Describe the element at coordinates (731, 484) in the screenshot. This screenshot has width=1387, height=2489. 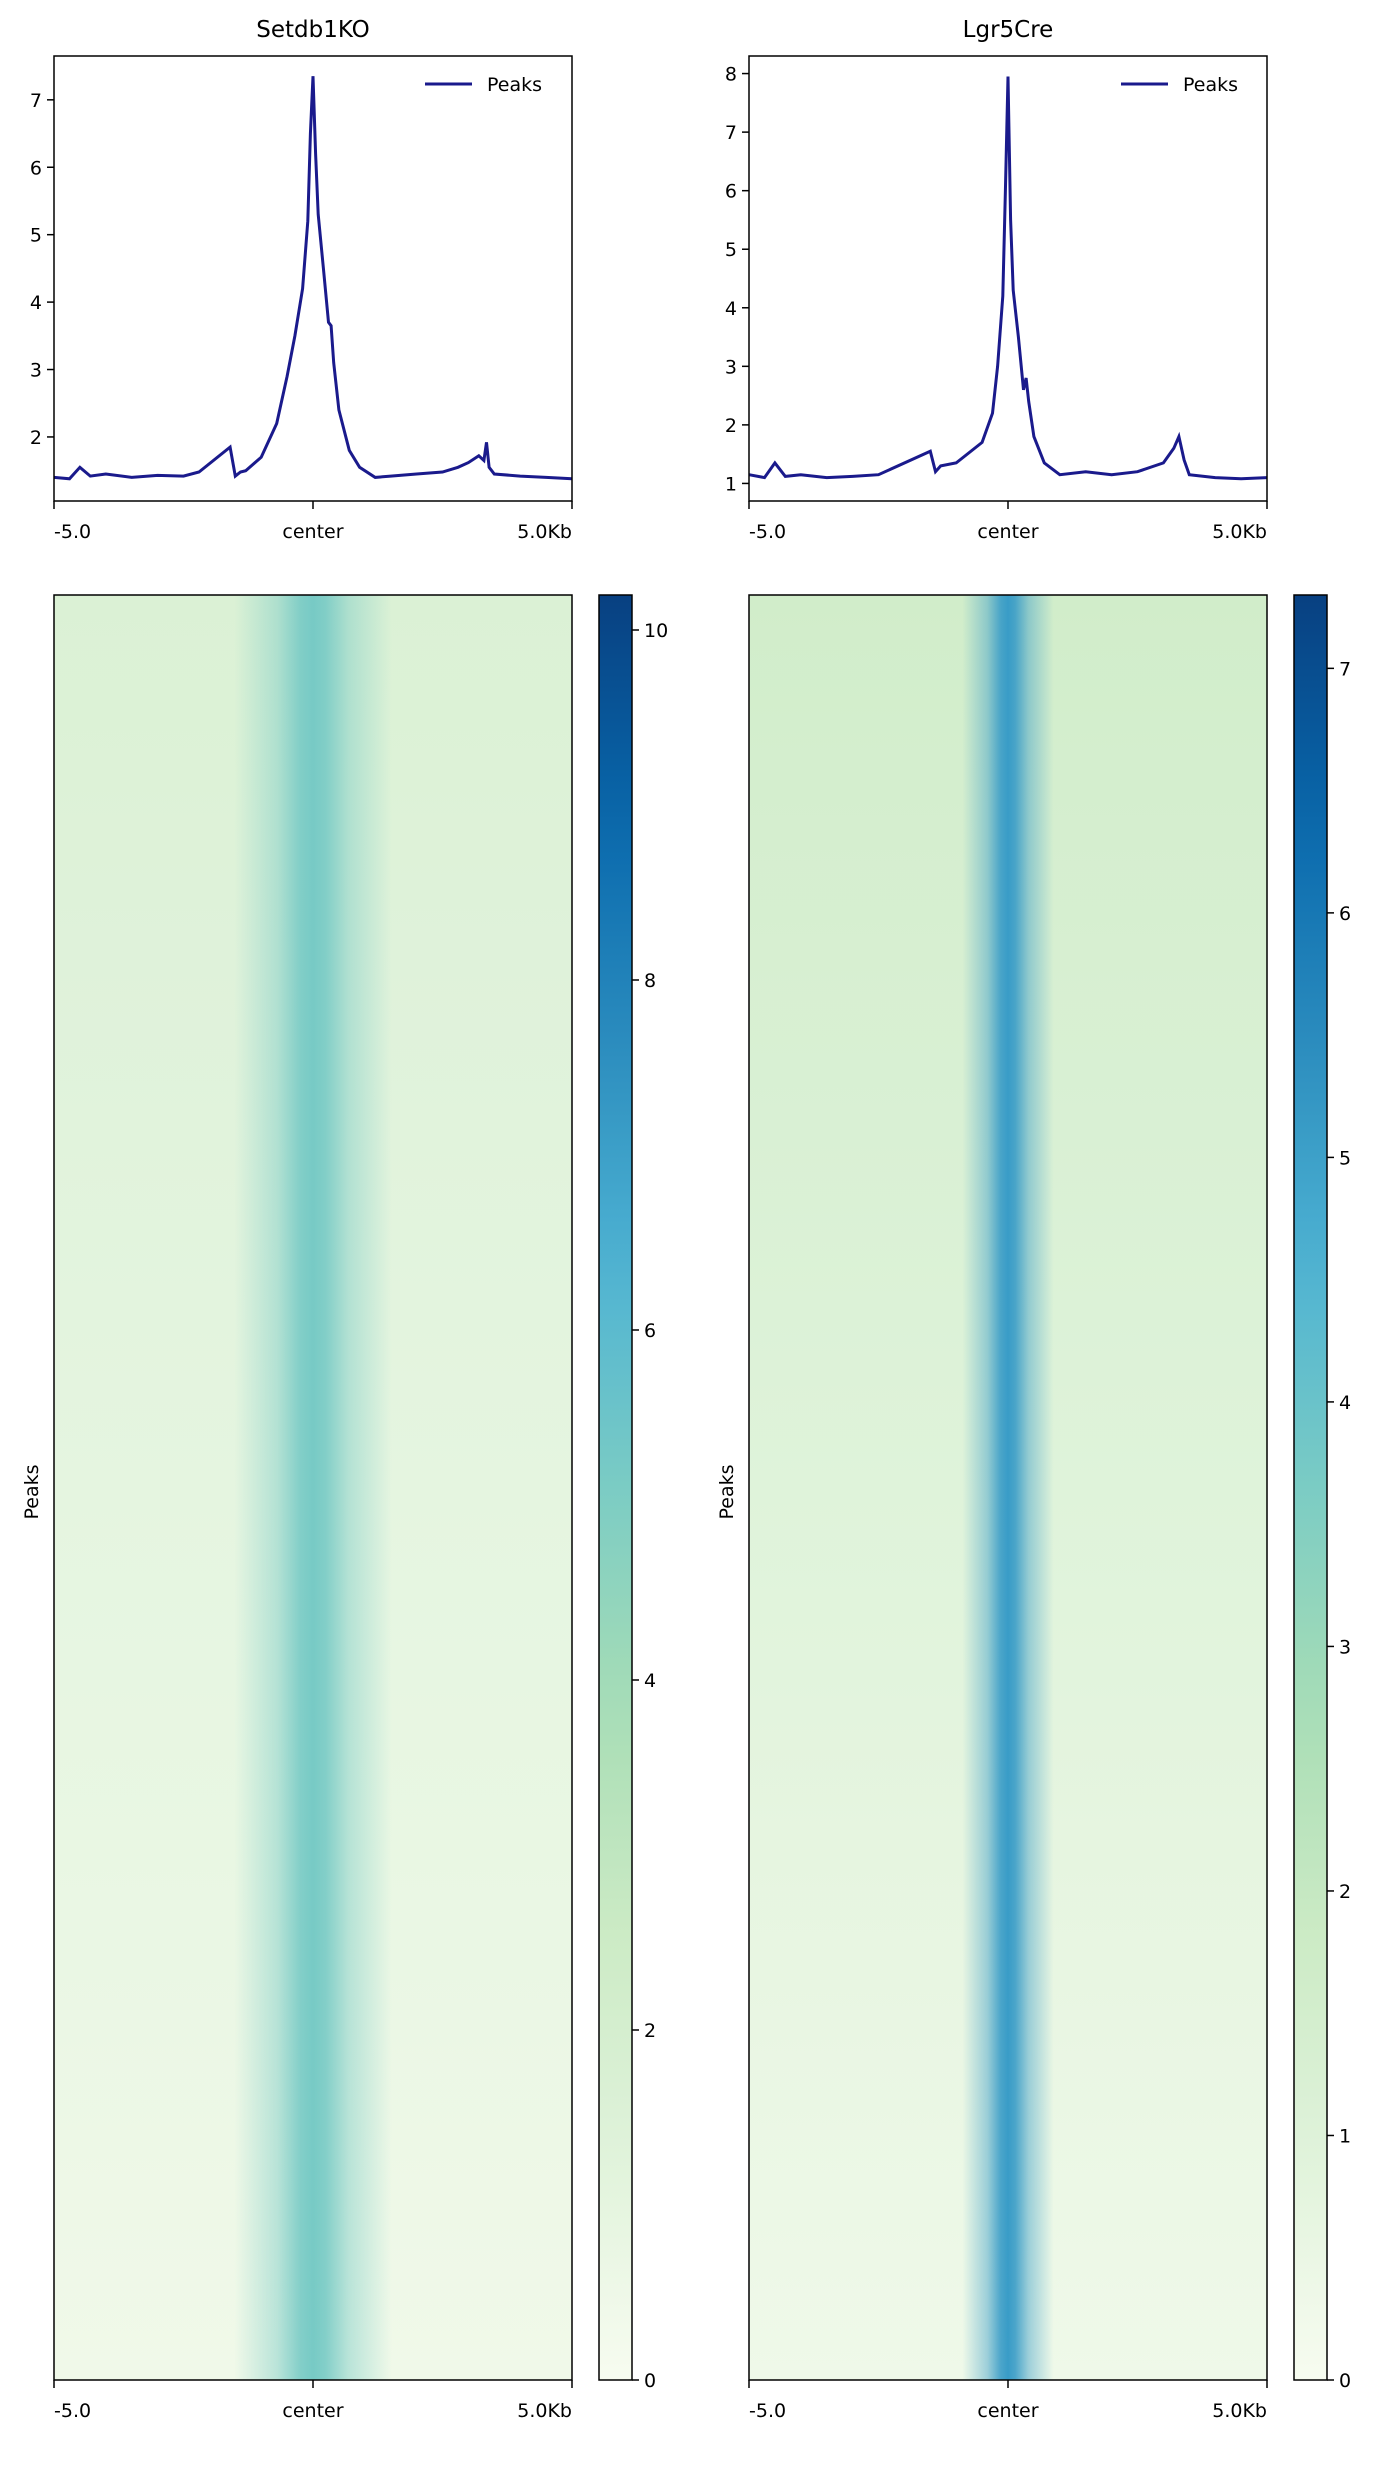
I see `y-tick-label: 1` at that location.